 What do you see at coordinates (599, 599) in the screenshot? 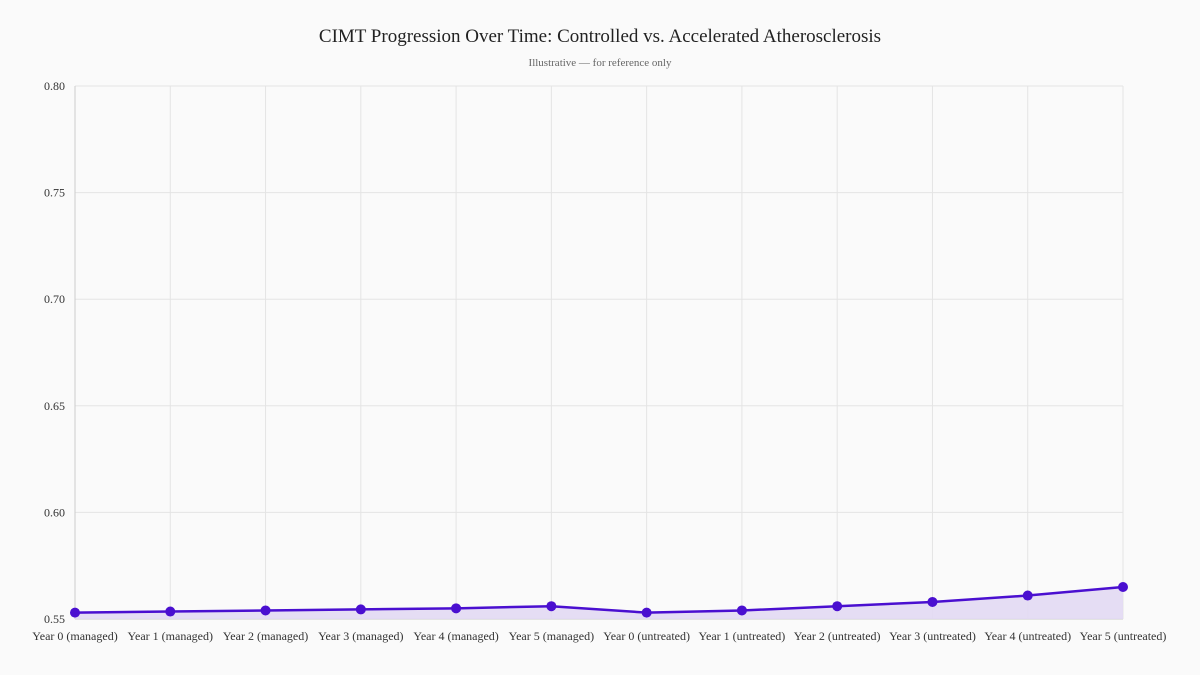
I see `series-line` at bounding box center [599, 599].